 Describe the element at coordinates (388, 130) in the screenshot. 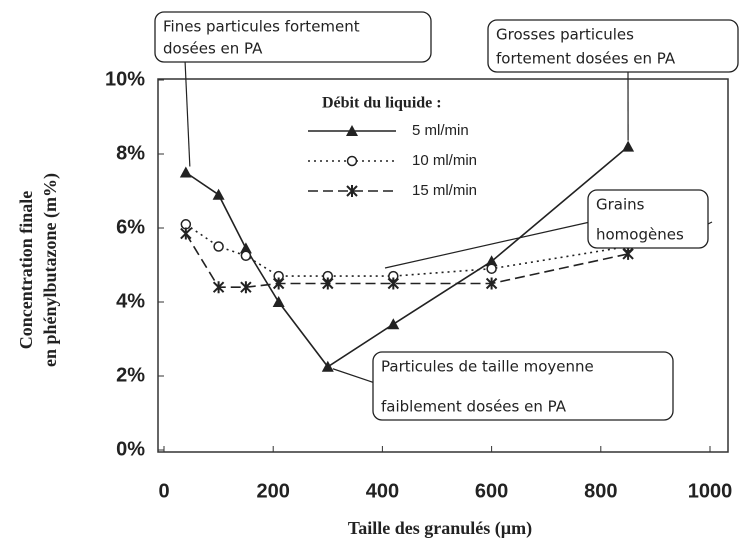

I see `legend-item: 5 ml/min` at that location.